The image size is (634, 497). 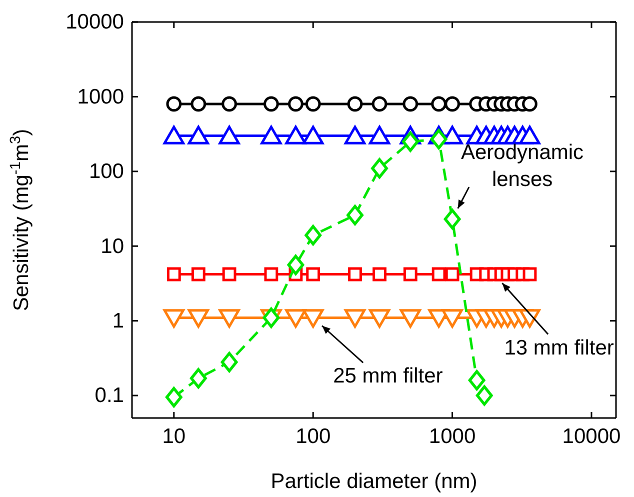 I want to click on x-tick-label: 10, so click(x=174, y=436).